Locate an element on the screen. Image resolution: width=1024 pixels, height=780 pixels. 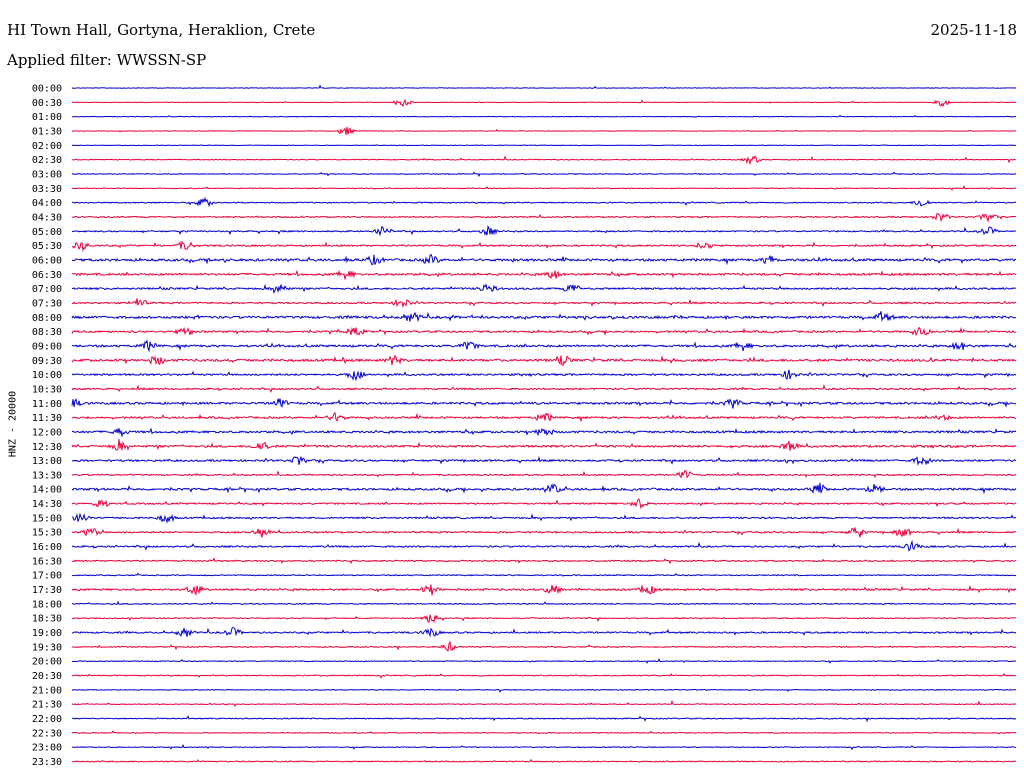
row-label: 06:30 is located at coordinates (47, 275).